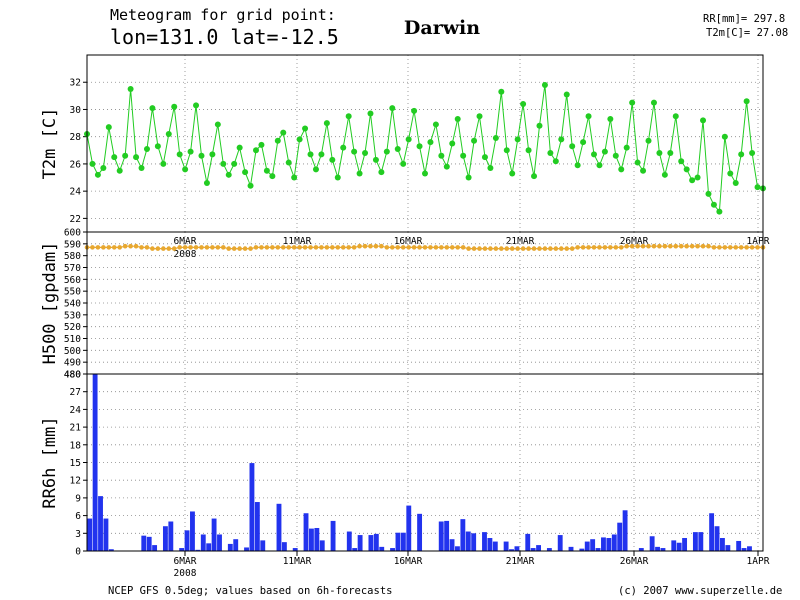  I want to click on y-tick-label: 480, so click(72, 375).